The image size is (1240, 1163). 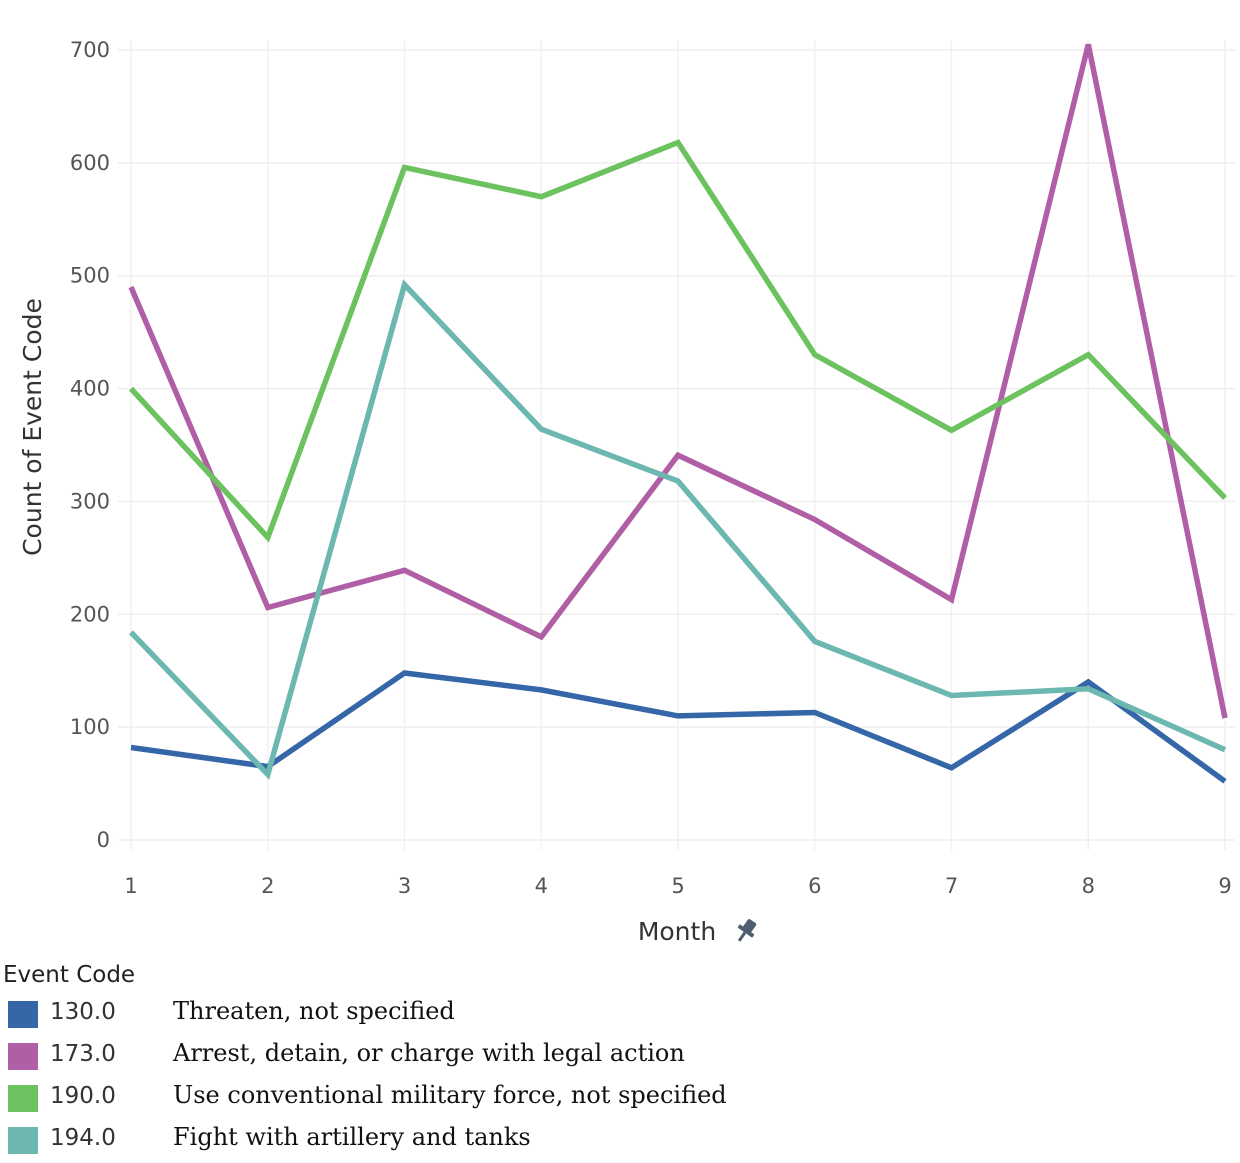 I want to click on legend-code: 130.0, so click(x=83, y=1012).